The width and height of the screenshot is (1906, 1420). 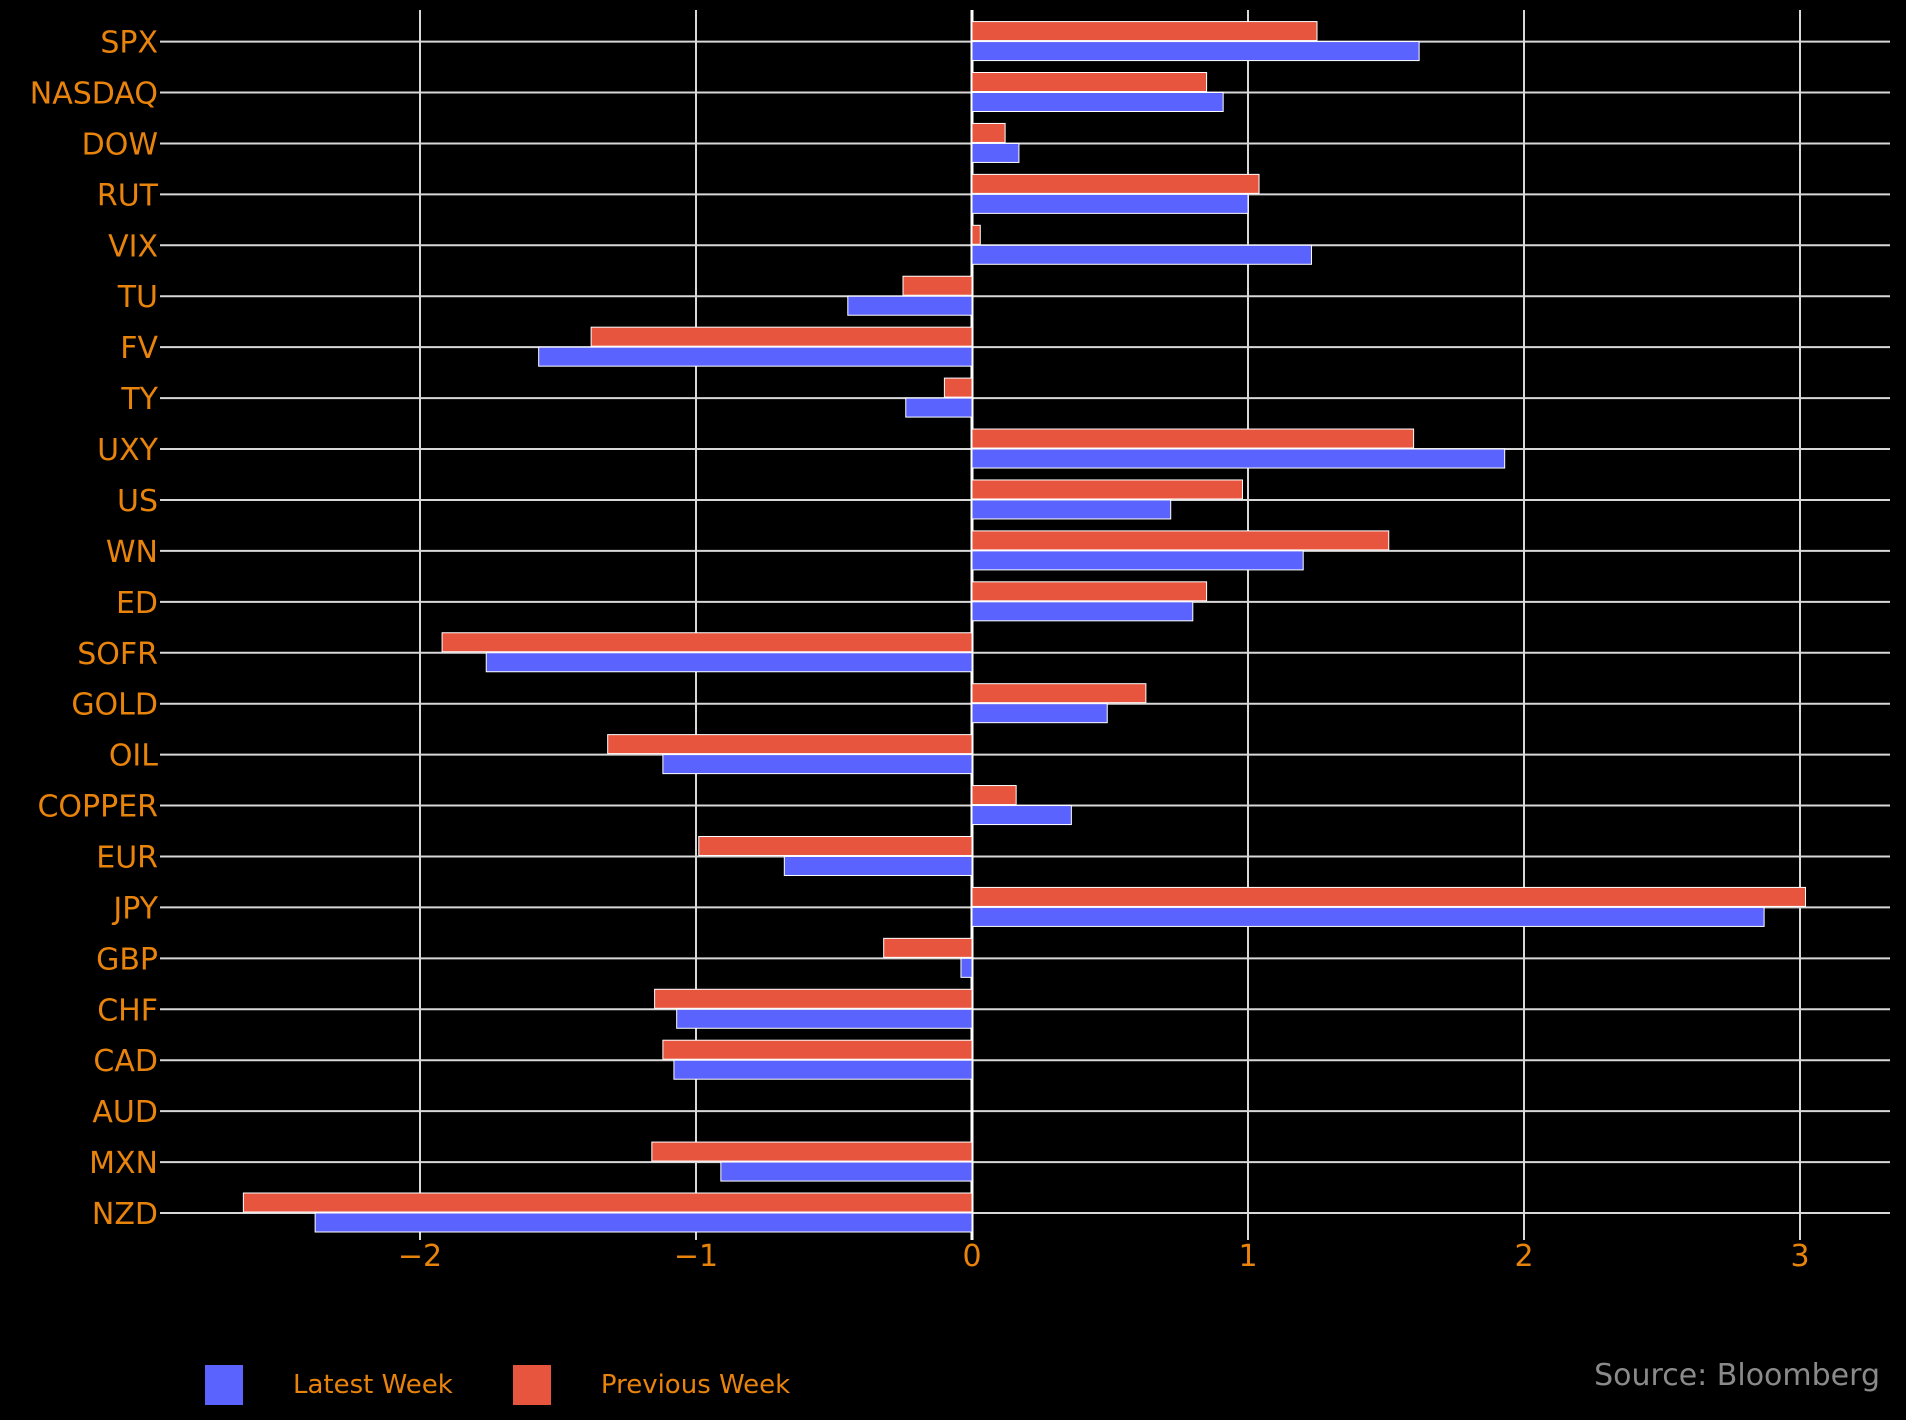 What do you see at coordinates (127, 1010) in the screenshot?
I see `category-label: CHF` at bounding box center [127, 1010].